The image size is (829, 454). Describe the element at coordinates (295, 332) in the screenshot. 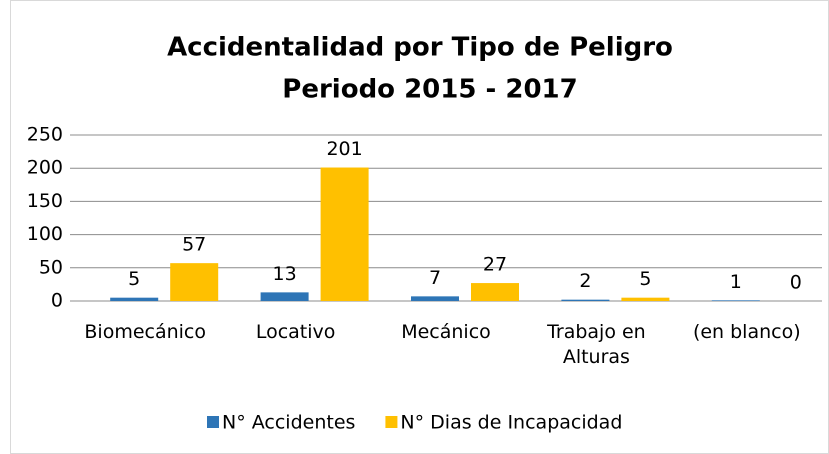

I see `x-tick-label: Locativo` at that location.